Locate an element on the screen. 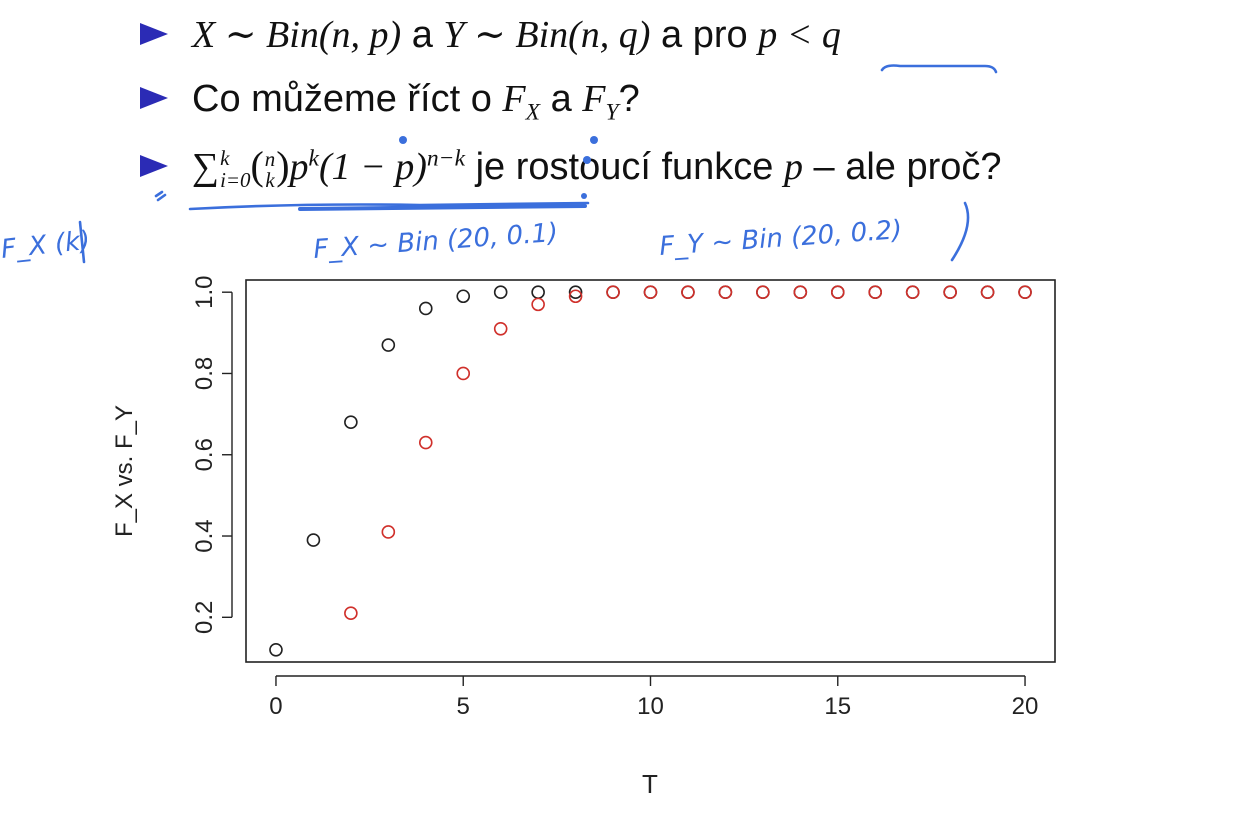 The image size is (1245, 820). bullet-3-text: je rostoucí funkce is located at coordinates (624, 167).